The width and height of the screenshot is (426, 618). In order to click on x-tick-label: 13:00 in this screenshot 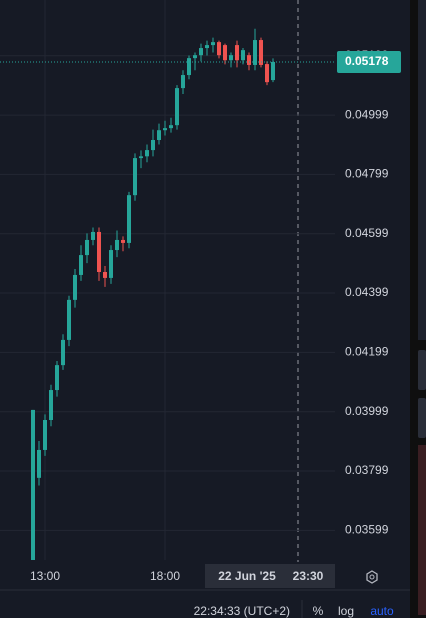, I will do `click(45, 576)`.